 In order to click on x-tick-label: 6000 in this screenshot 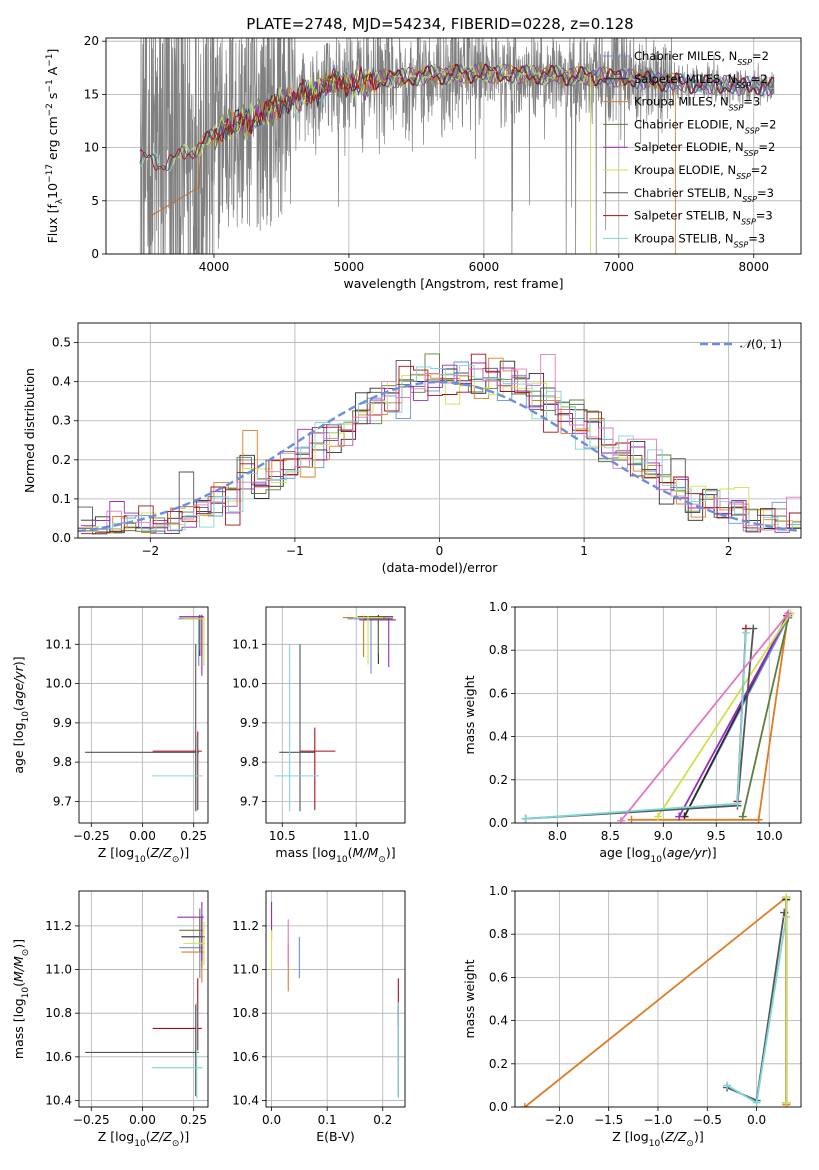, I will do `click(484, 267)`.